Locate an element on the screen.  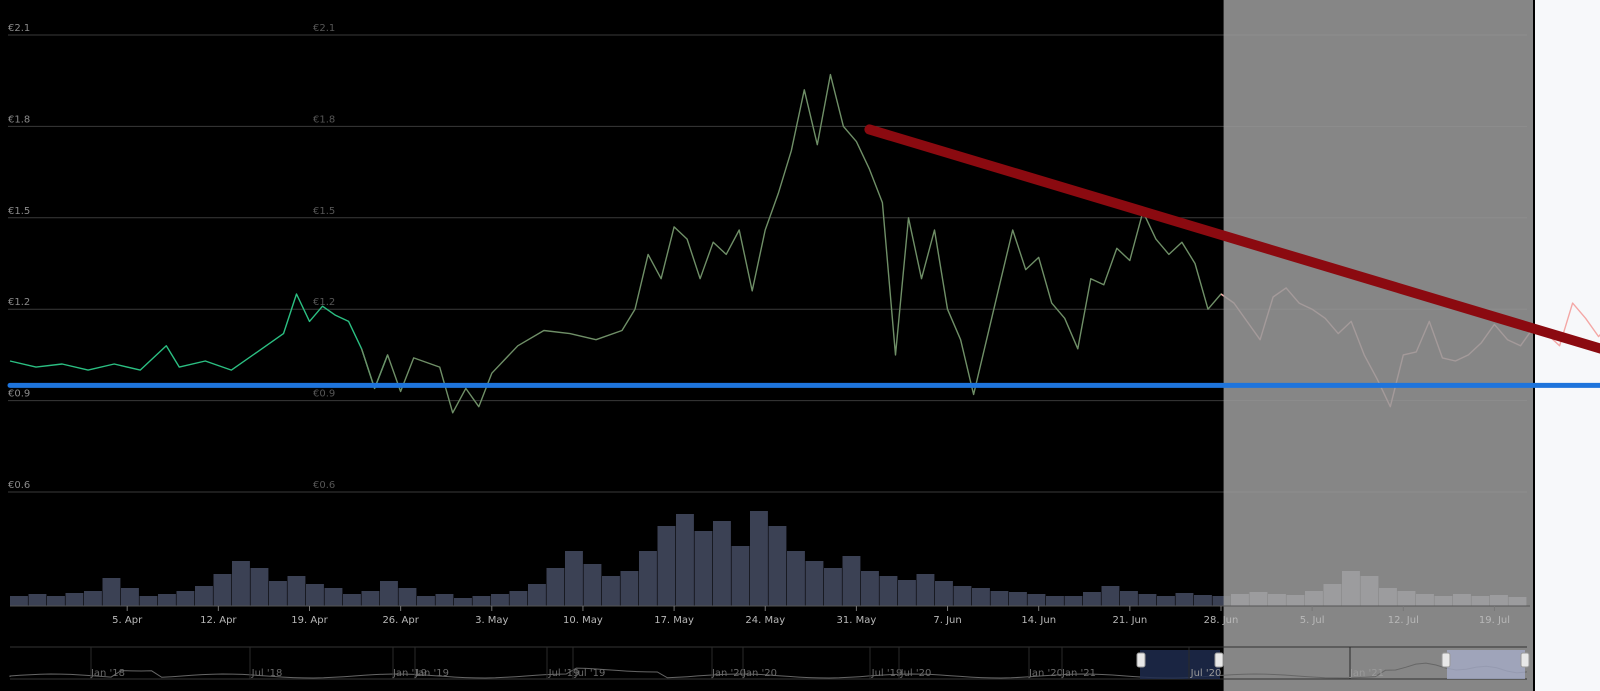
navigator-window-hidden is located at coordinates (1486, 664).